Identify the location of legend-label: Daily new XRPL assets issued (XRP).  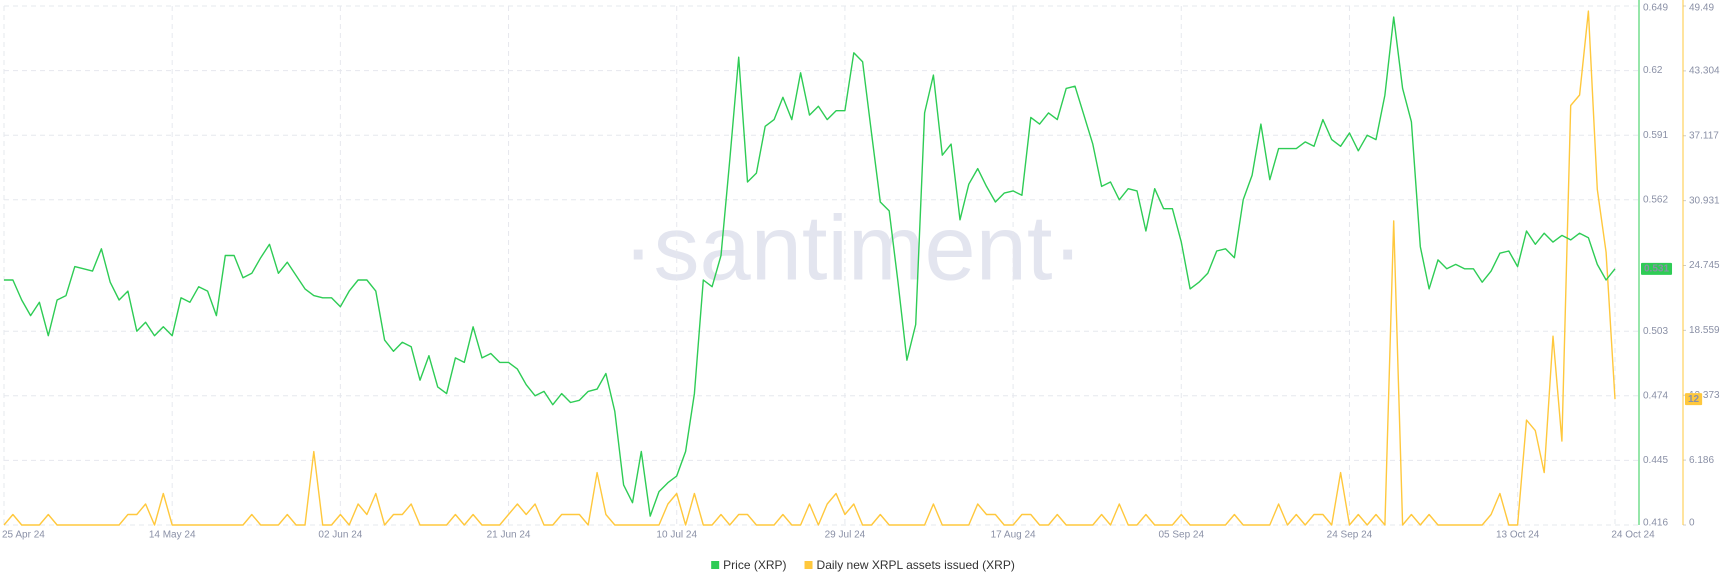
(916, 565).